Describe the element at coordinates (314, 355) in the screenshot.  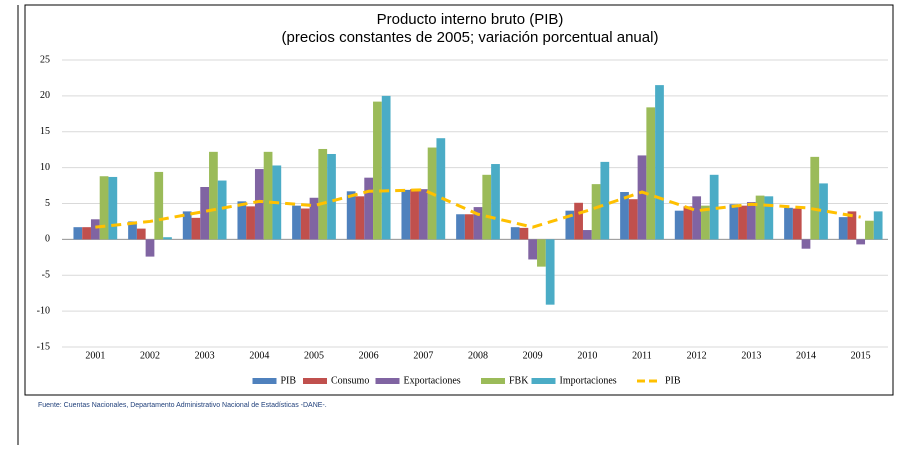
I see `x-tick-label: 2005` at that location.